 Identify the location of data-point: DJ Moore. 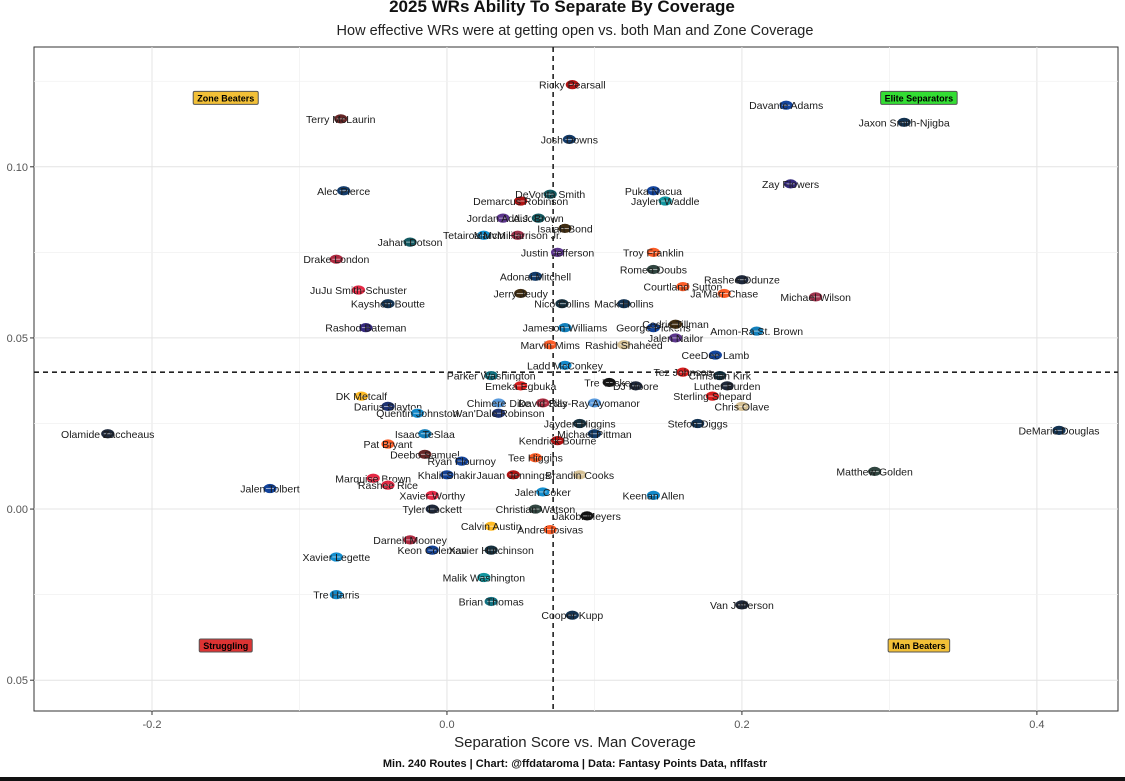
(636, 386).